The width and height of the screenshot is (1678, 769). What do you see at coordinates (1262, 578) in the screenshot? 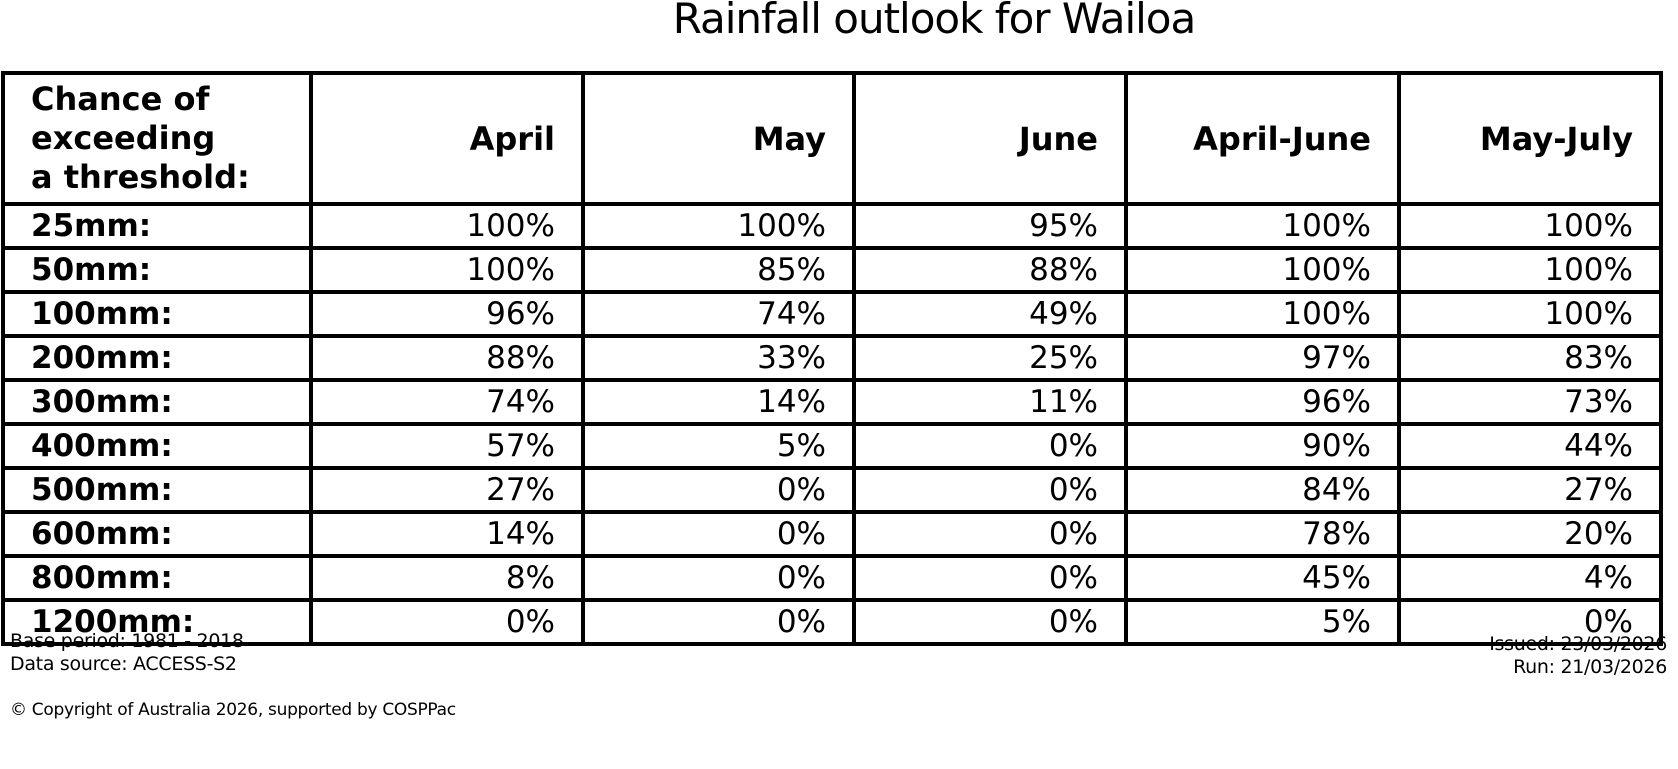
I see `chance-value-cell: 45%` at bounding box center [1262, 578].